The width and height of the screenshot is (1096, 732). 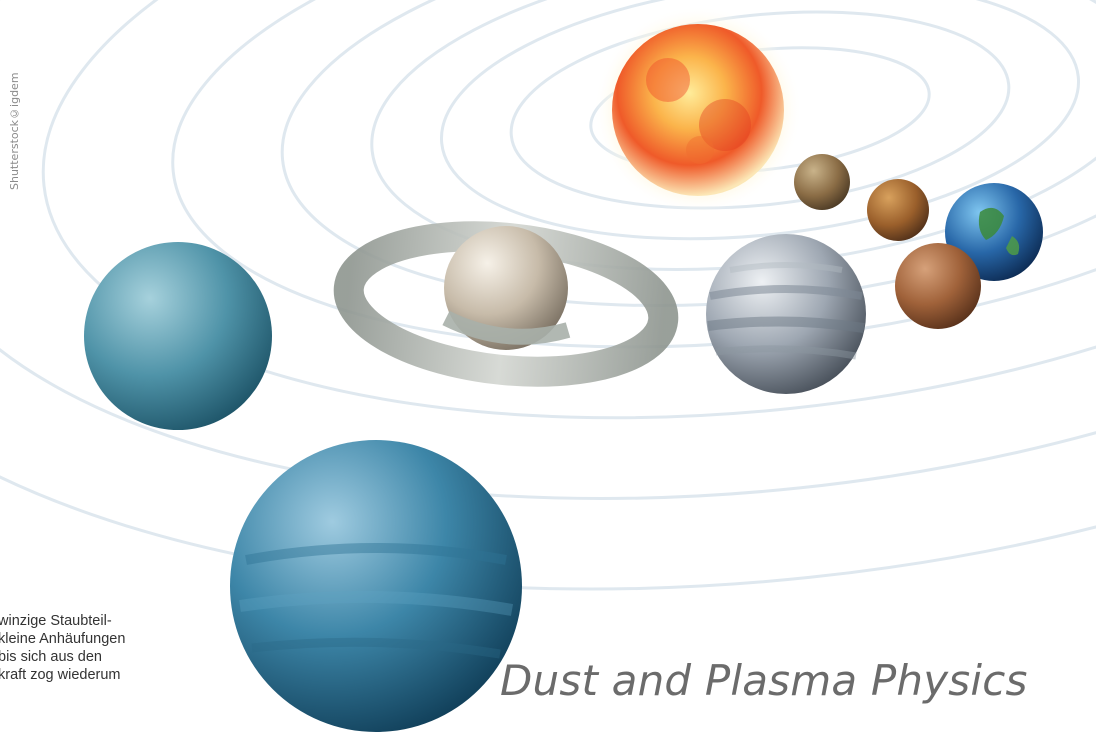 What do you see at coordinates (938, 286) in the screenshot?
I see `mars` at bounding box center [938, 286].